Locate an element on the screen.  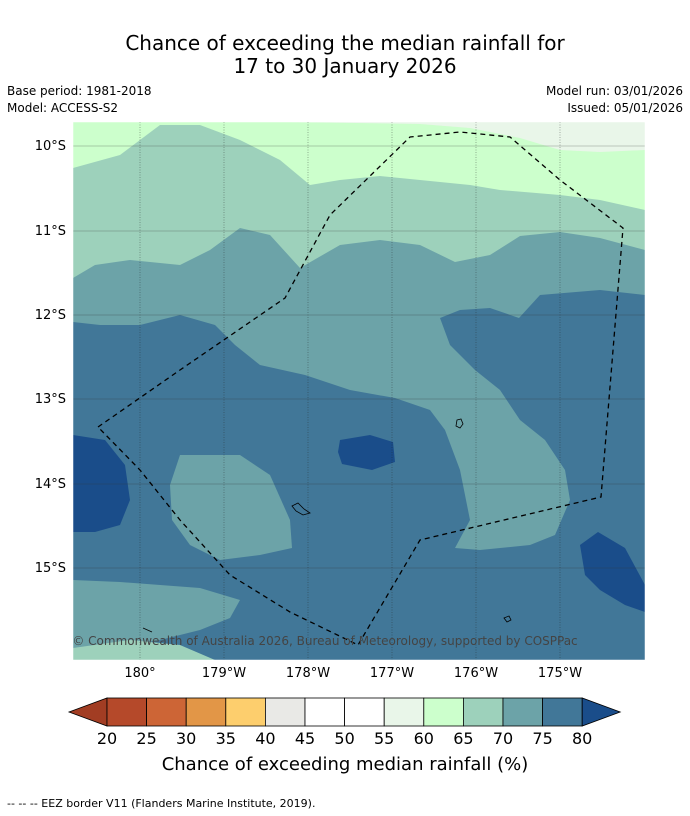
colorbar-tick-label: 80 is located at coordinates (582, 738).